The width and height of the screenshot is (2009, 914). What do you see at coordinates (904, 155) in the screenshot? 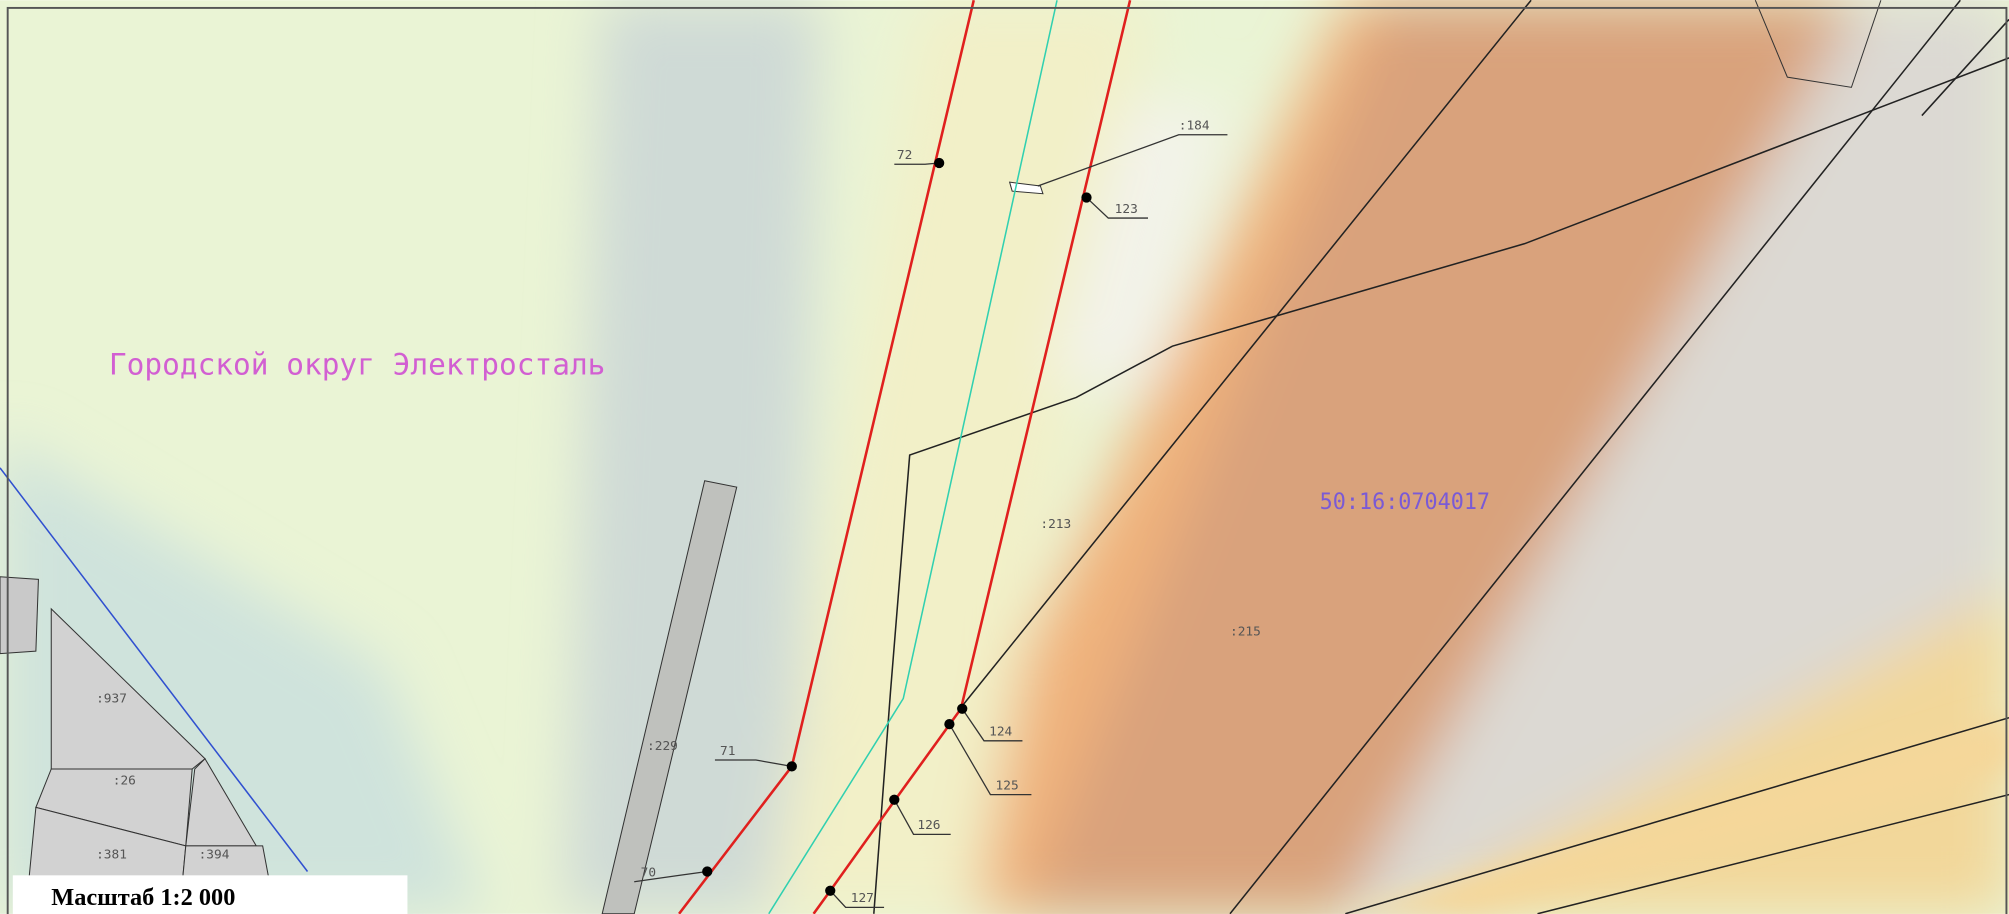
I see `point-label: 72` at bounding box center [904, 155].